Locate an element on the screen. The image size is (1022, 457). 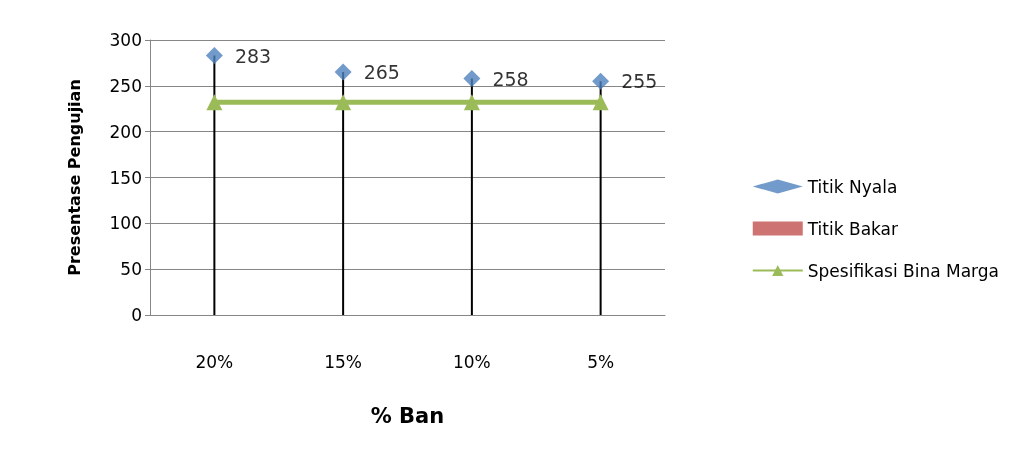
x-tick-label: 20% is located at coordinates (214, 361).